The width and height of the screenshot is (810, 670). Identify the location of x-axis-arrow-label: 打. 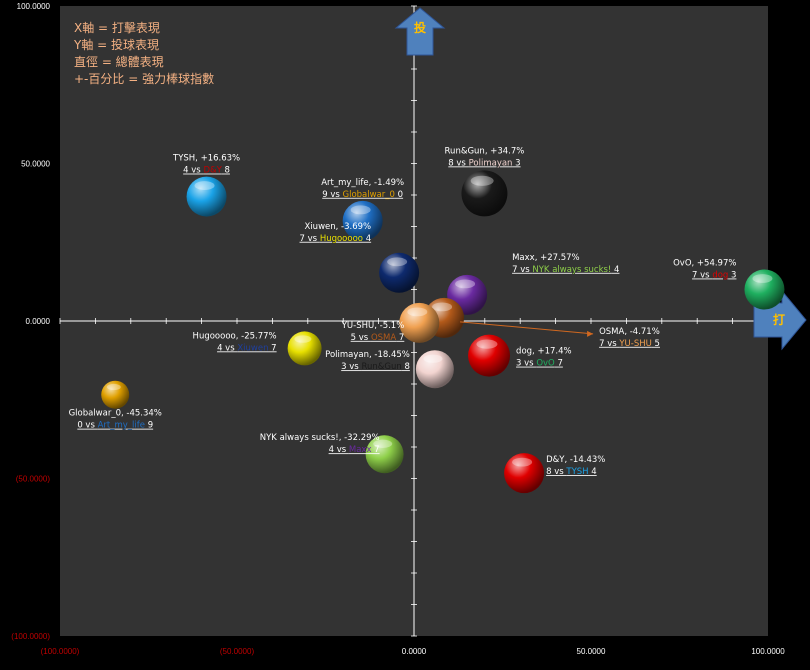
(779, 319).